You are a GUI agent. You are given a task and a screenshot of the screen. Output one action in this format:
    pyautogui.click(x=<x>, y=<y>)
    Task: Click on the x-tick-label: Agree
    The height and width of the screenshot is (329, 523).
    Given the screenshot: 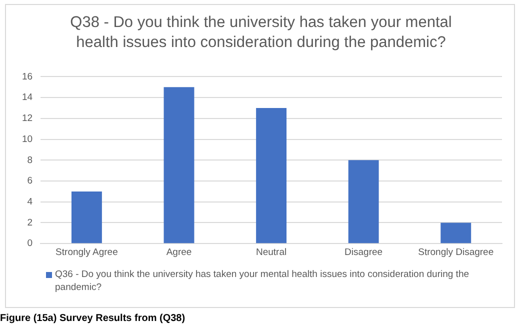 What is the action you would take?
    pyautogui.click(x=179, y=252)
    